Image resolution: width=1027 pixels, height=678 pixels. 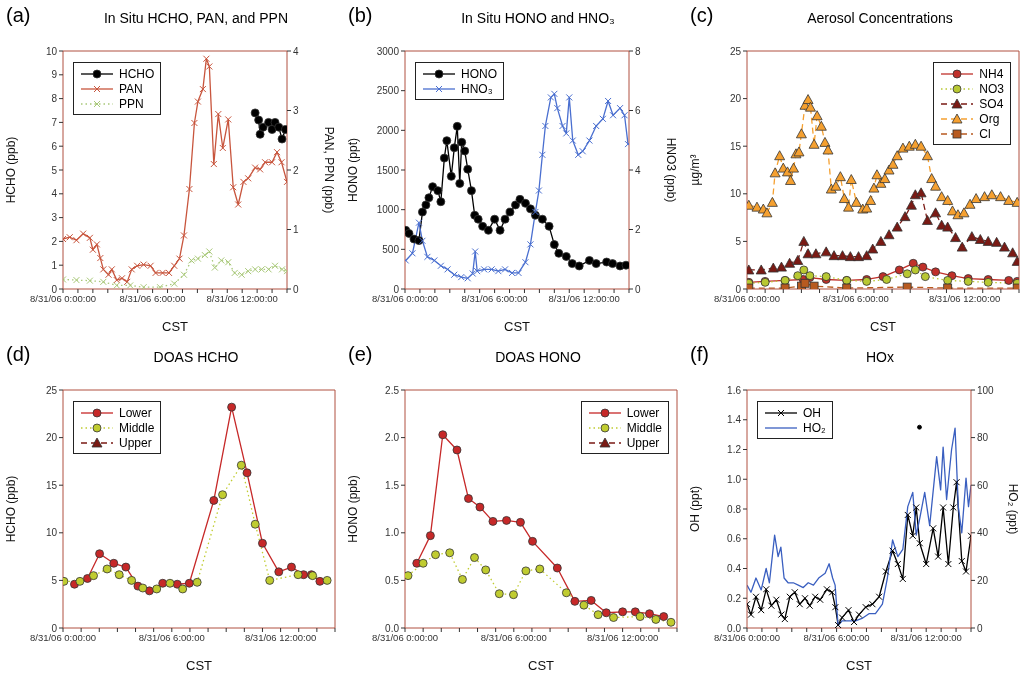 I want to click on y-axis-title: HCHO (ppb), so click(x=11, y=170).